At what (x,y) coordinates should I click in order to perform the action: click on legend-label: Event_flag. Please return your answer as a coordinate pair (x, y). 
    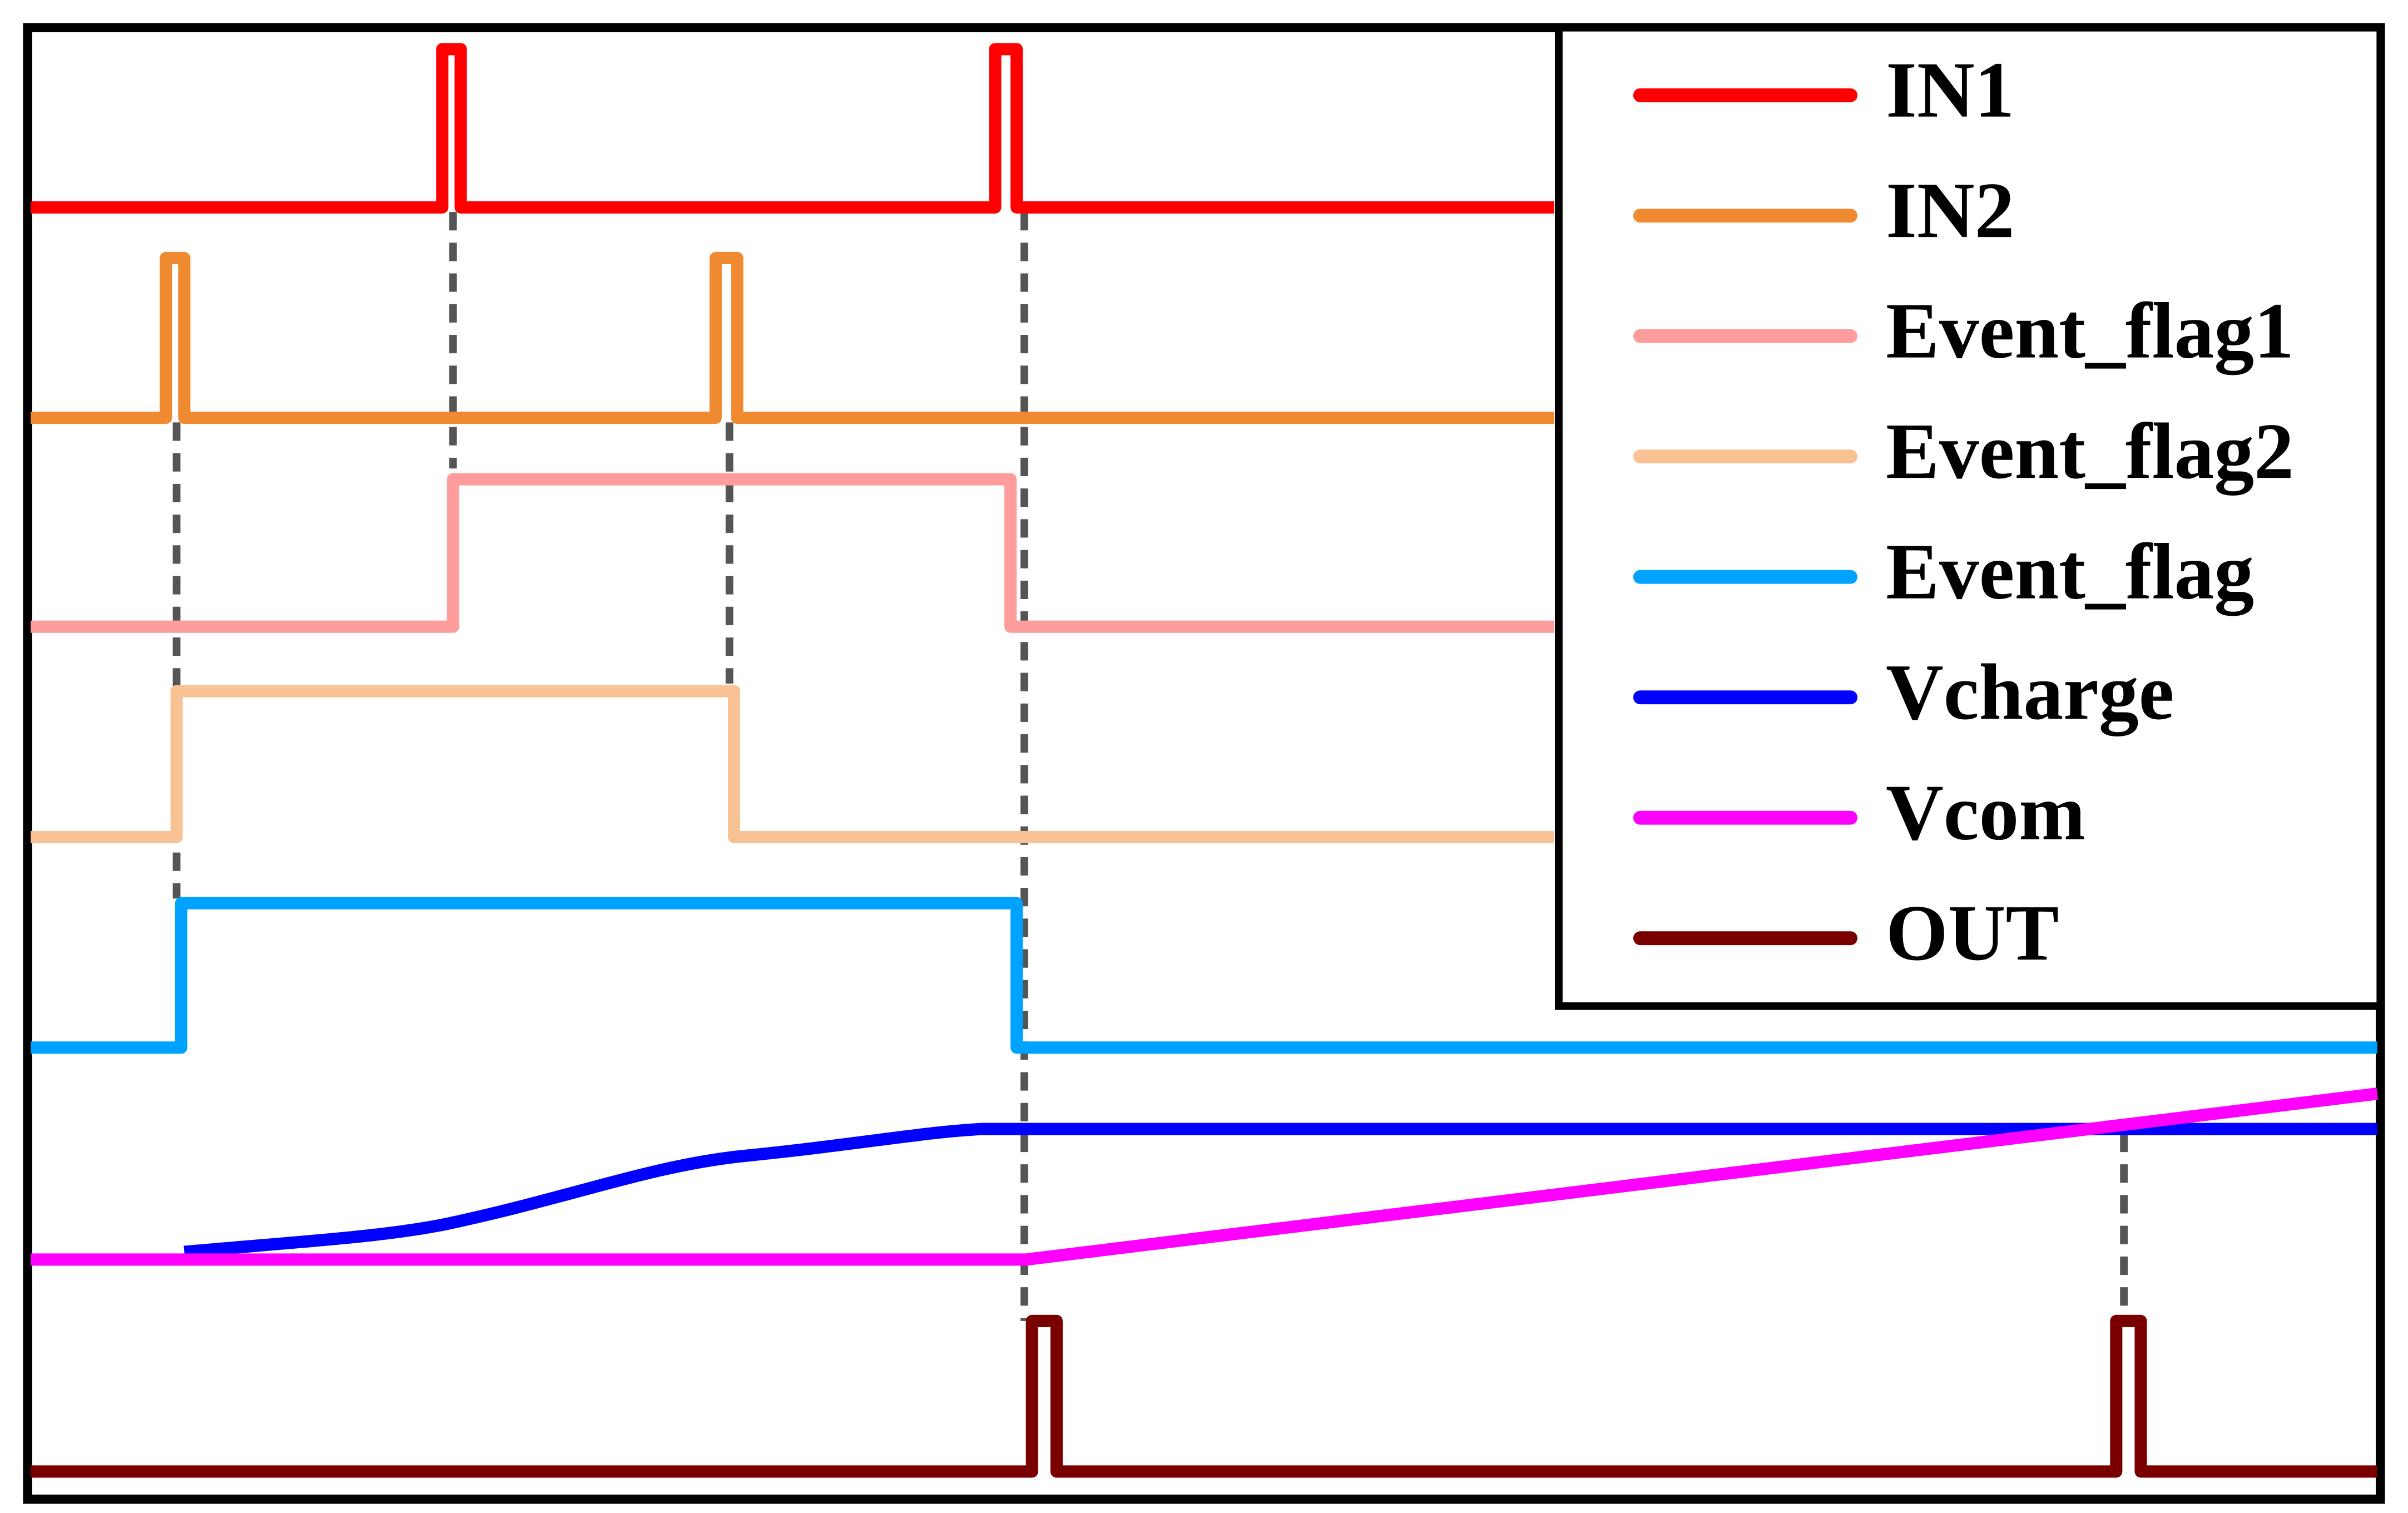
    Looking at the image, I should click on (2070, 572).